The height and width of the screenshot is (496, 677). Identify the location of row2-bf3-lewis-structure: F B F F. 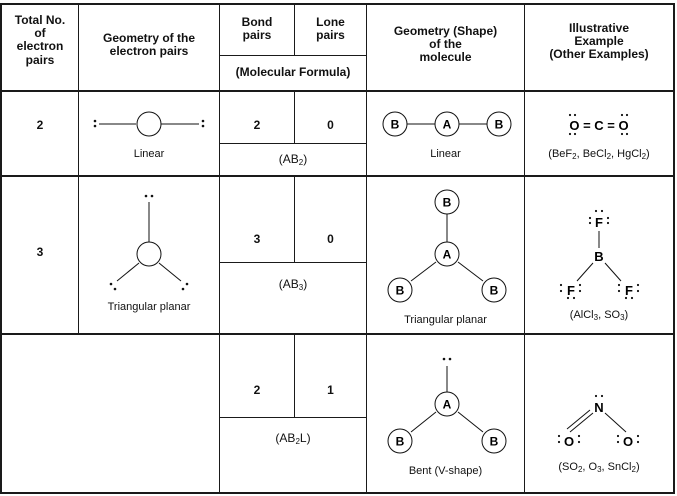
(599, 254).